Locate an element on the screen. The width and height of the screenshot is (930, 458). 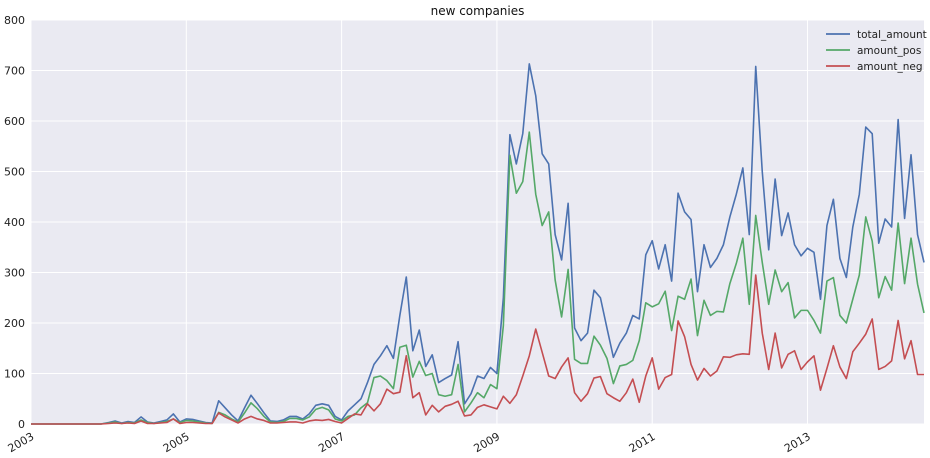
y-tick-label: 200 is located at coordinates (14, 323).